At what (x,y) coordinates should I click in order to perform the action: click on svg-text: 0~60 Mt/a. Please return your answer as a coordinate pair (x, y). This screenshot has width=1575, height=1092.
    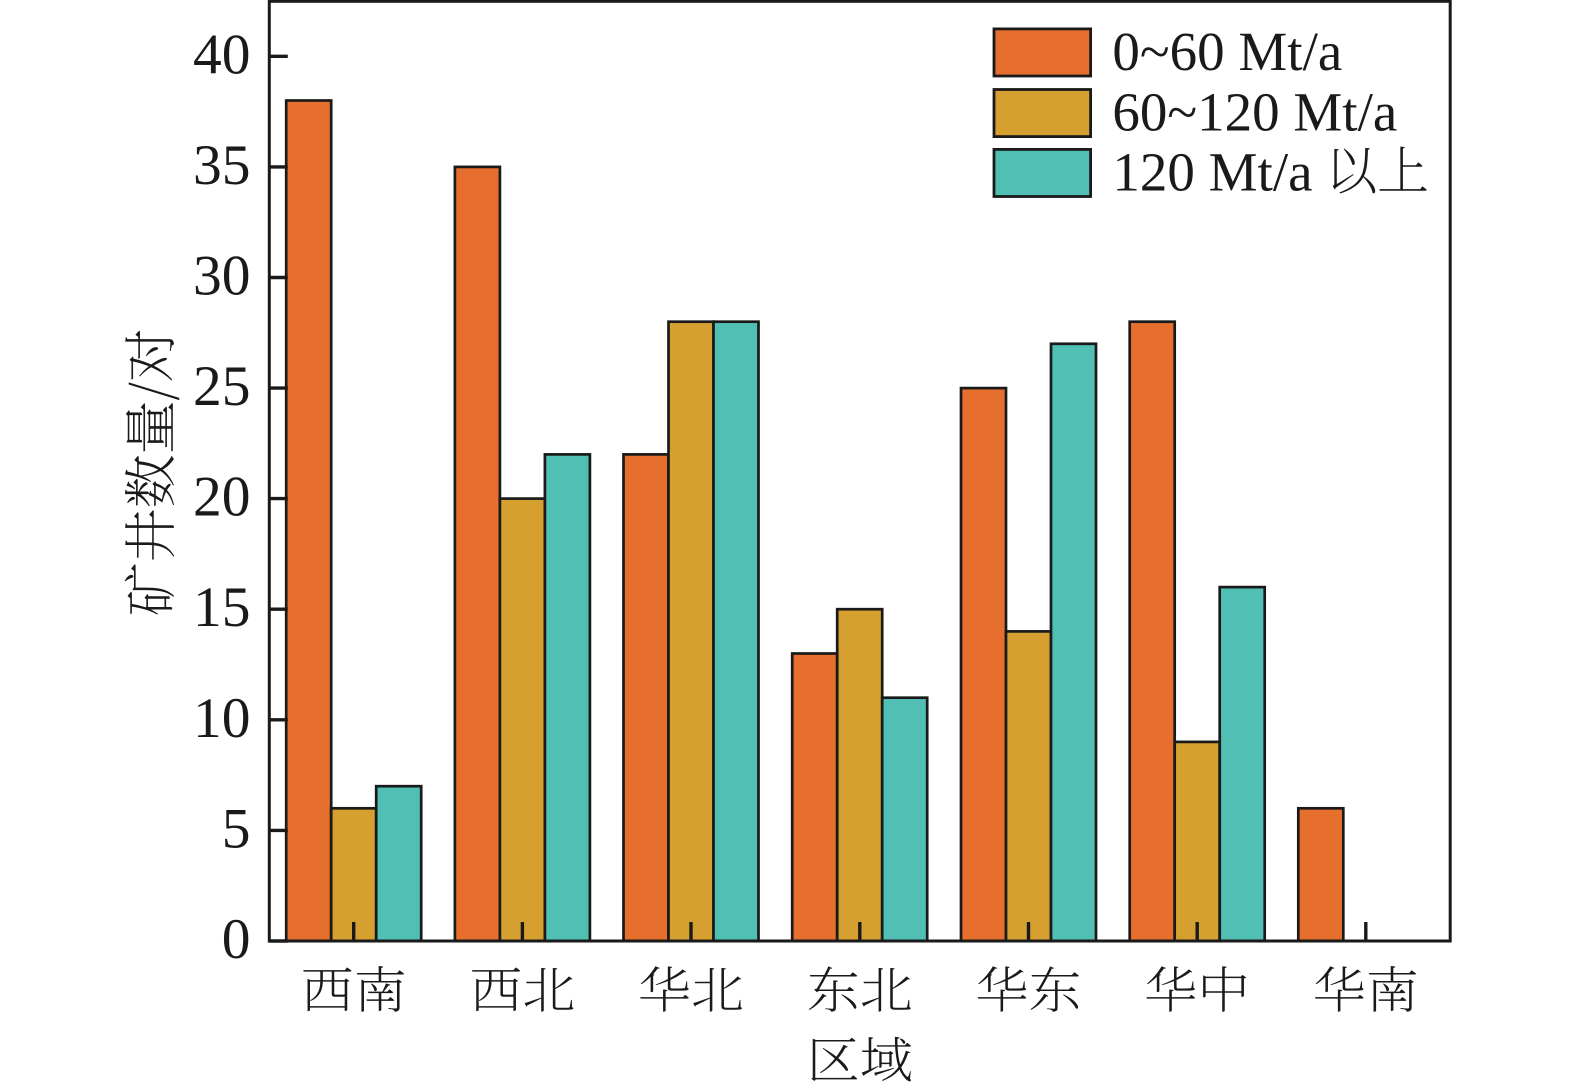
    Looking at the image, I should click on (1227, 51).